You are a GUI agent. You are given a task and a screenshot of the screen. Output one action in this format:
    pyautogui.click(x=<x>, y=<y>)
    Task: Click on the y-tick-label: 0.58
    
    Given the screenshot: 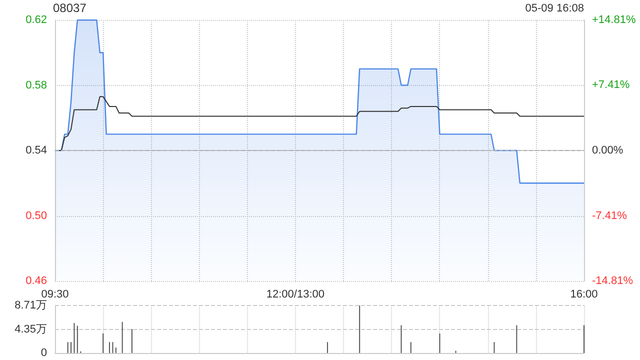 What is the action you would take?
    pyautogui.click(x=36, y=85)
    